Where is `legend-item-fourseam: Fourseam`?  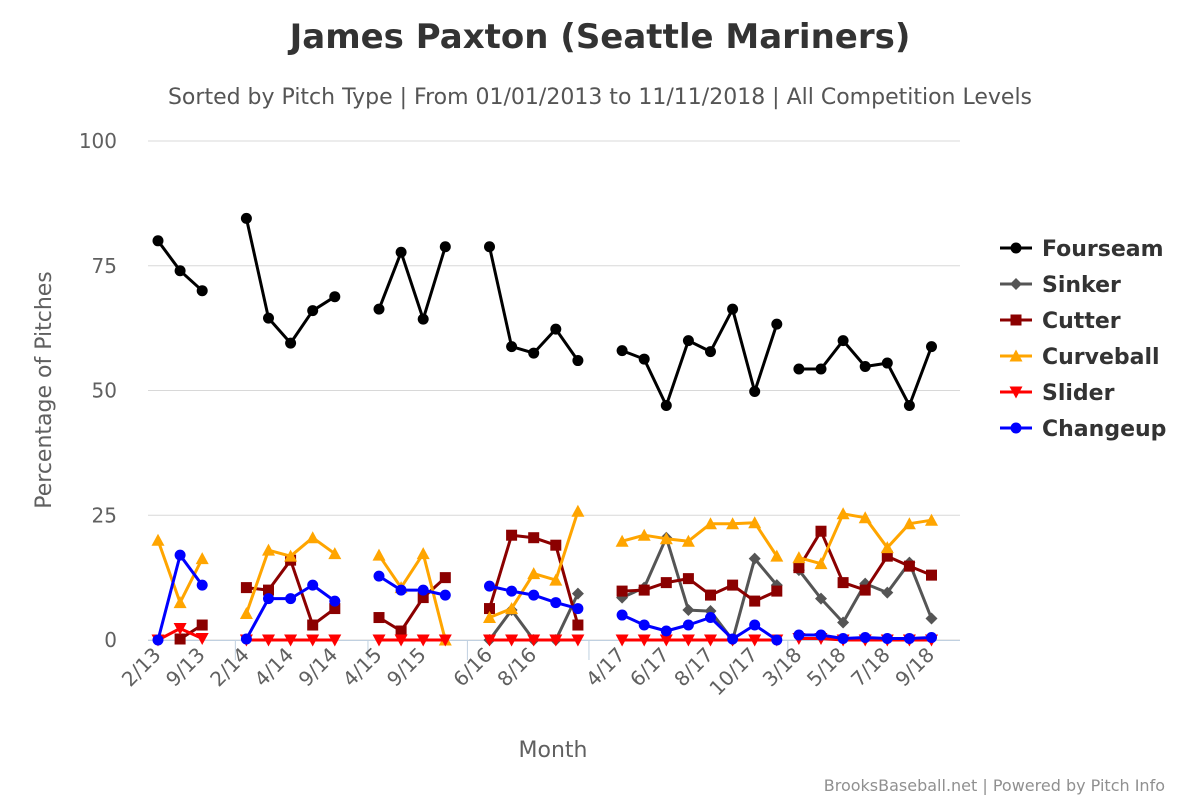 legend-item-fourseam: Fourseam is located at coordinates (1082, 249).